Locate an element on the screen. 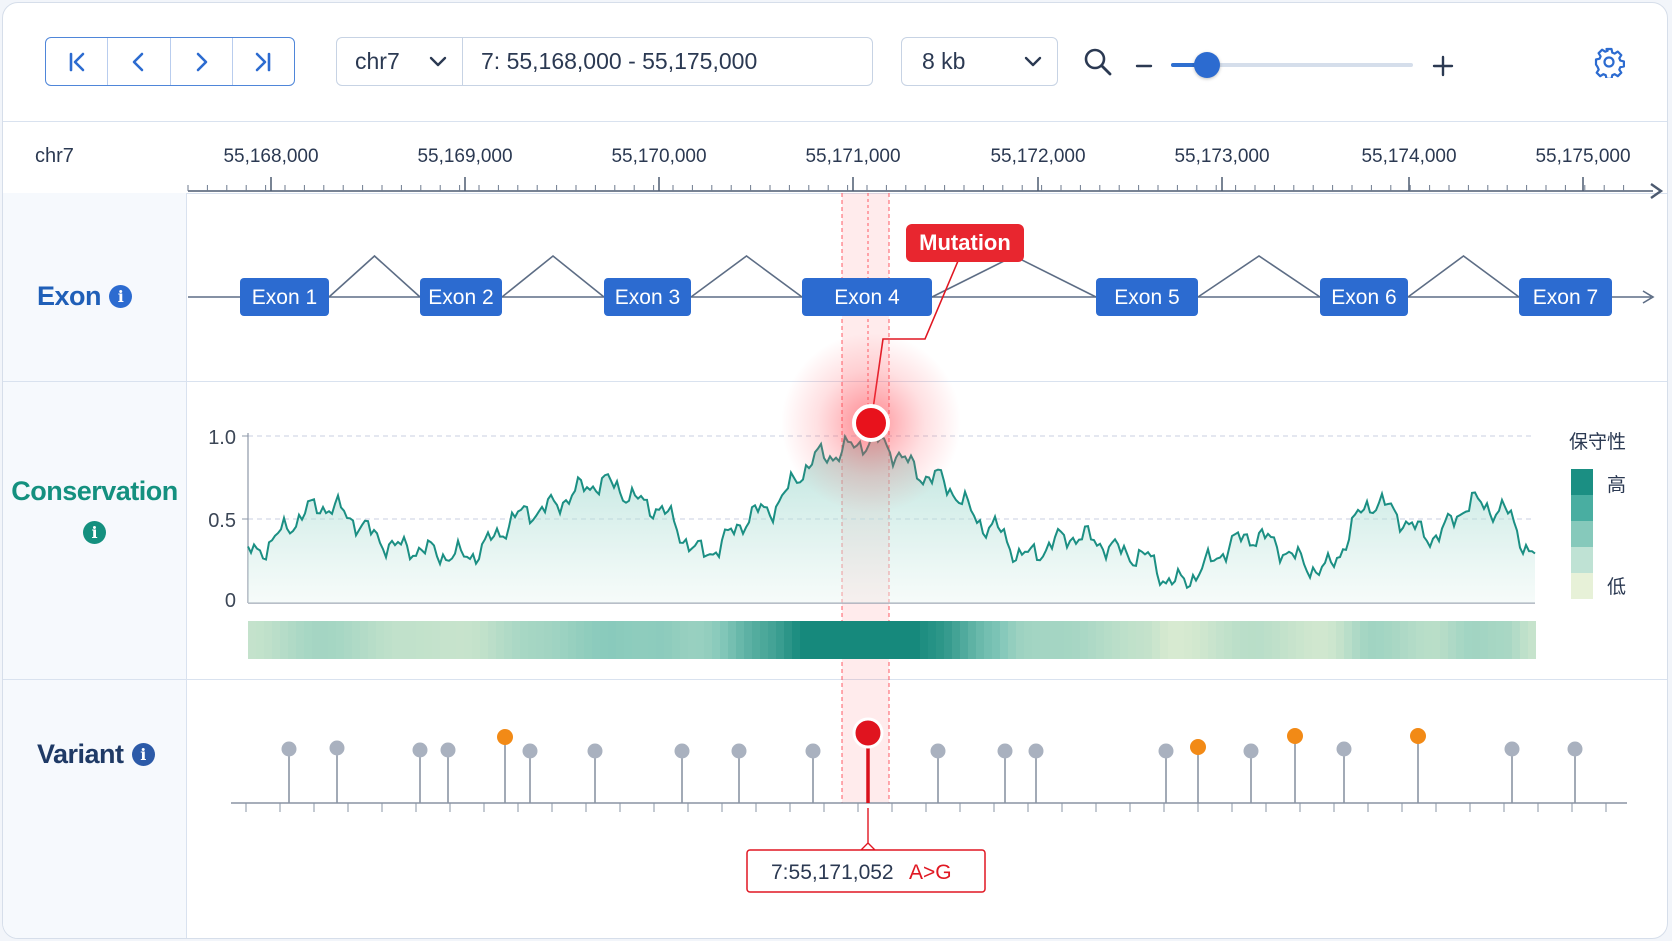 Image resolution: width=1672 pixels, height=941 pixels. exon-block: Exon 3 is located at coordinates (647, 297).